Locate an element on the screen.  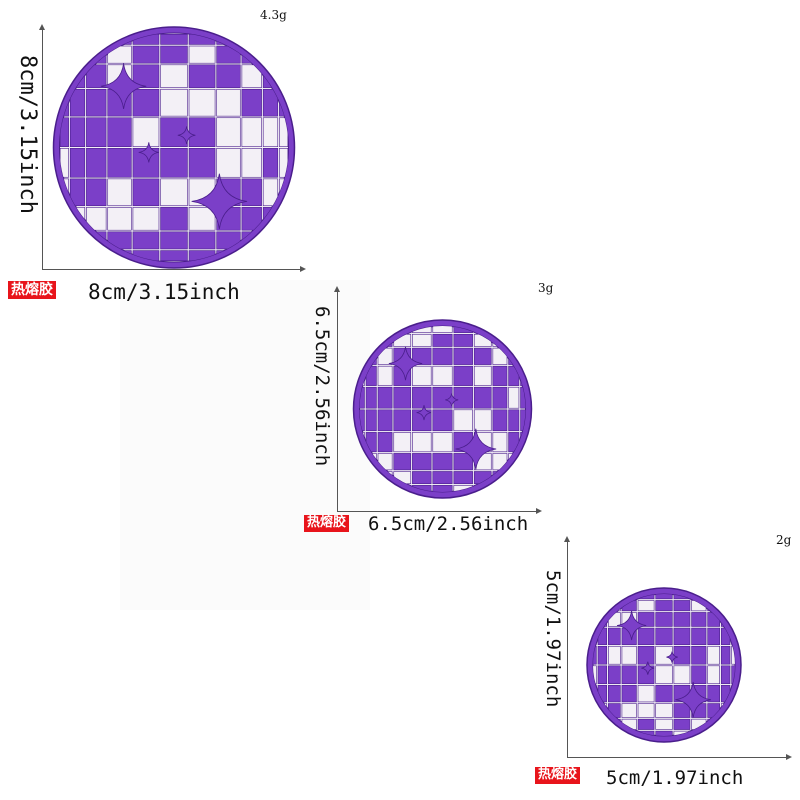
height-label: 6.5cm/2.56inch is located at coordinates (322, 386).